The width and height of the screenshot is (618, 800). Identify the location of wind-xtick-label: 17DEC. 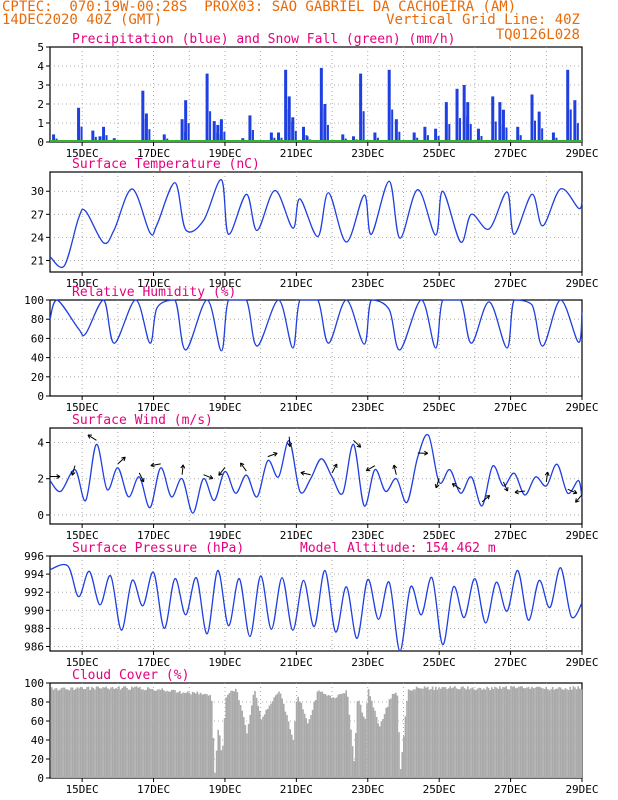
(153, 535).